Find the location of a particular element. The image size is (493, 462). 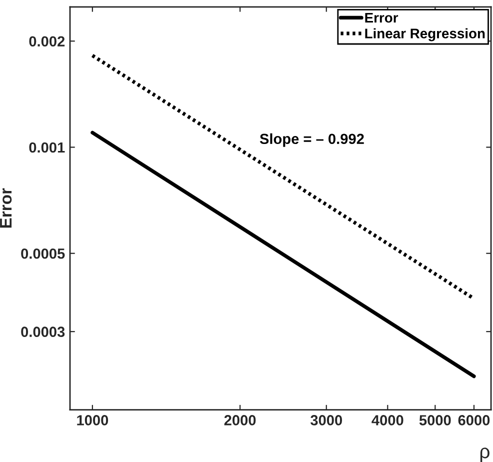

x-tick-label: 3000 is located at coordinates (326, 420).